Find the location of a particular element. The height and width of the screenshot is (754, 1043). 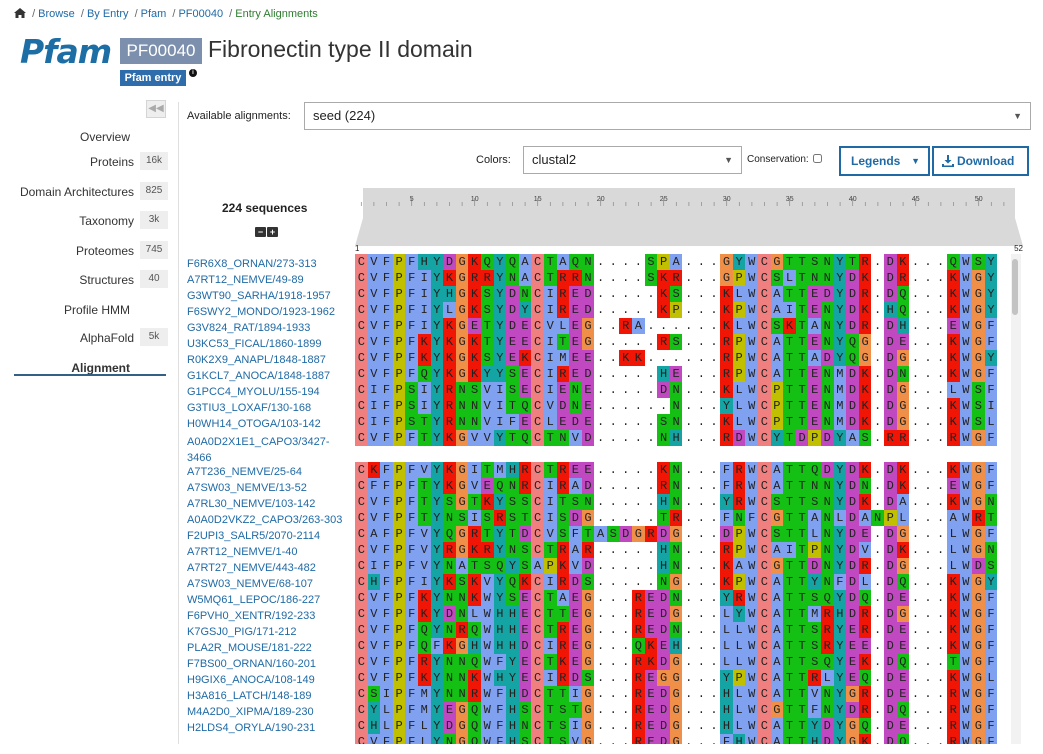

download-button: Download is located at coordinates (980, 161).